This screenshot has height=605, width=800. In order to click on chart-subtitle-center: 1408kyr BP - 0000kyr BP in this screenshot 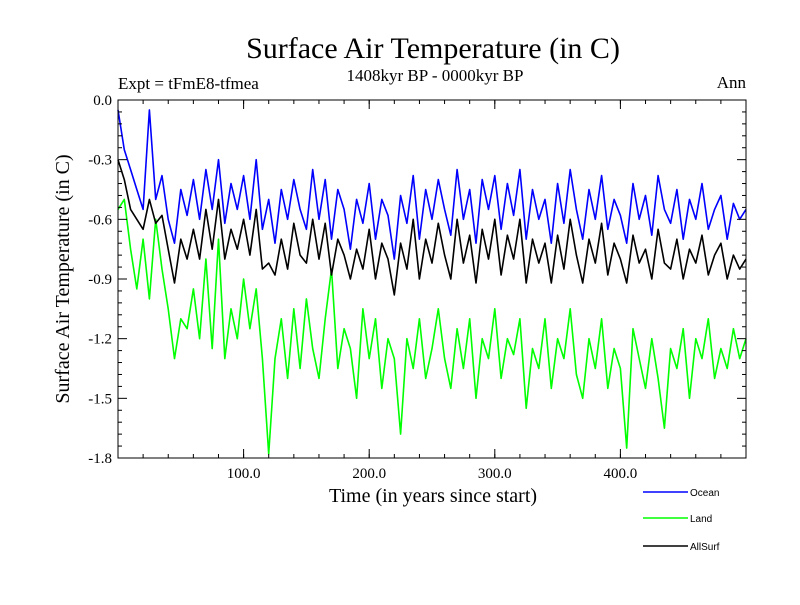, I will do `click(435, 75)`.